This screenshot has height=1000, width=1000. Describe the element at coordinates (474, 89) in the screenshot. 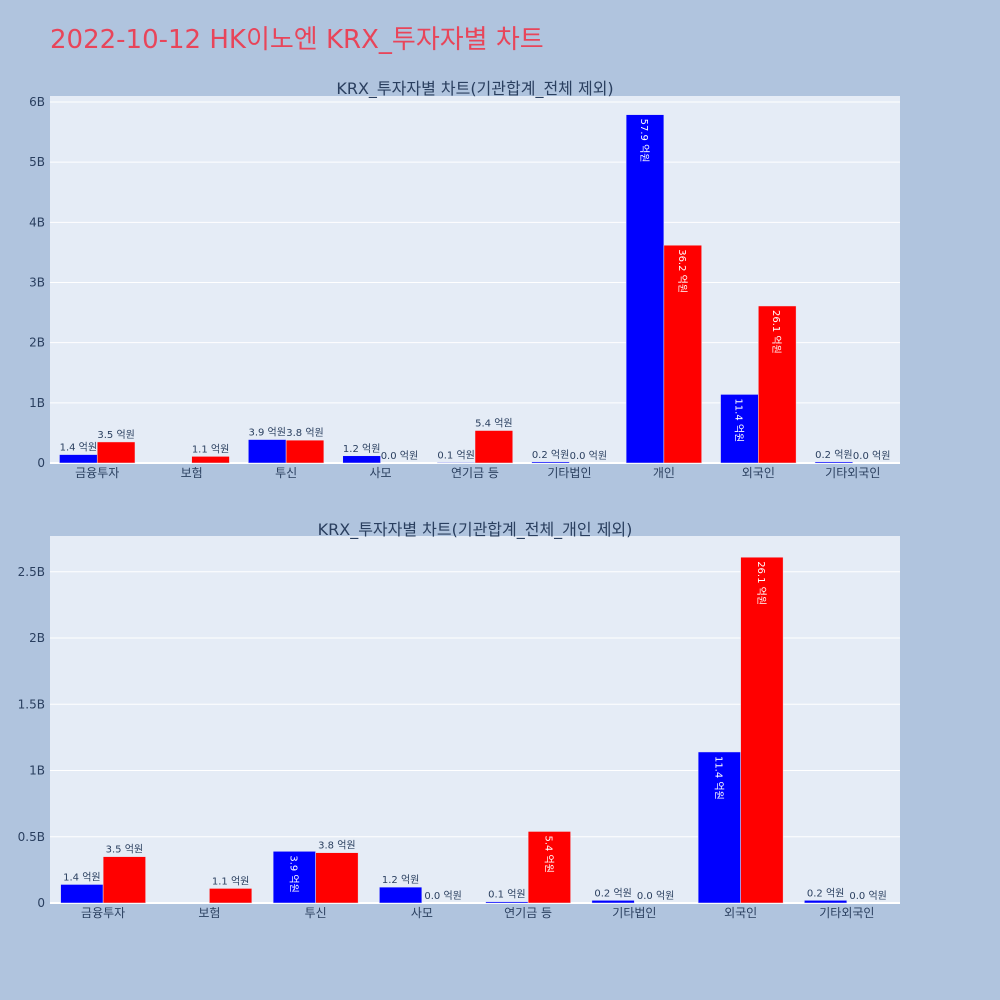

I see `chart-title: KRX_투자자별 차트(기관합계_전체 제외)` at that location.